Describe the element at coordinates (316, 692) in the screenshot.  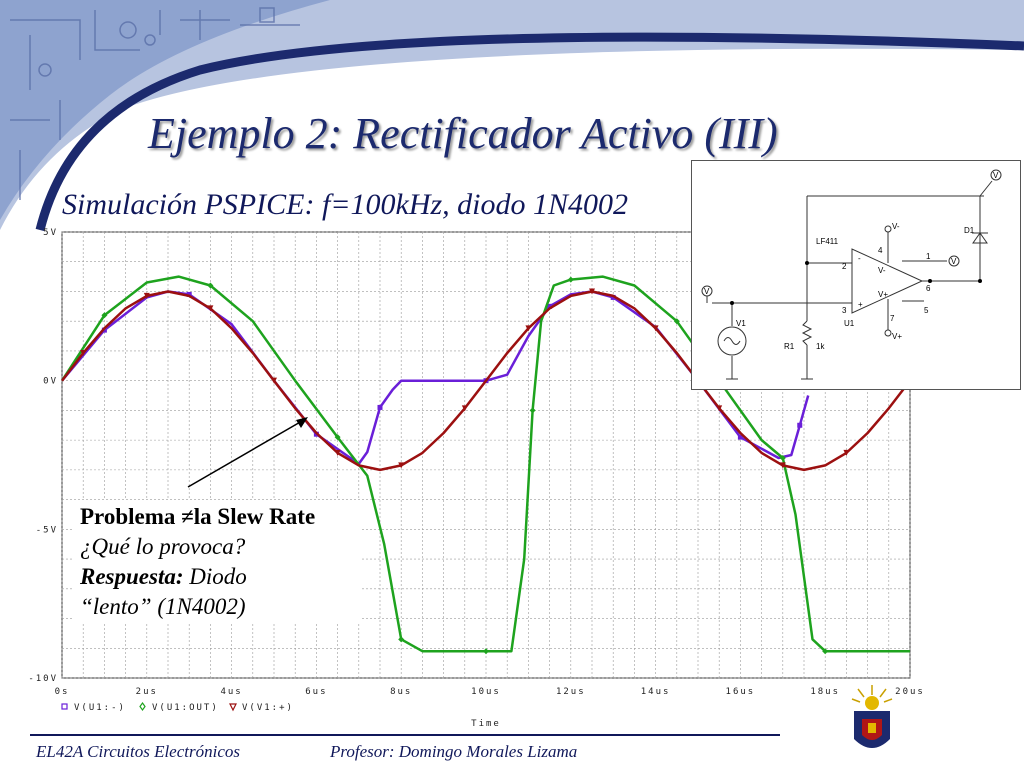
I see `x-tick-label: 6us` at that location.